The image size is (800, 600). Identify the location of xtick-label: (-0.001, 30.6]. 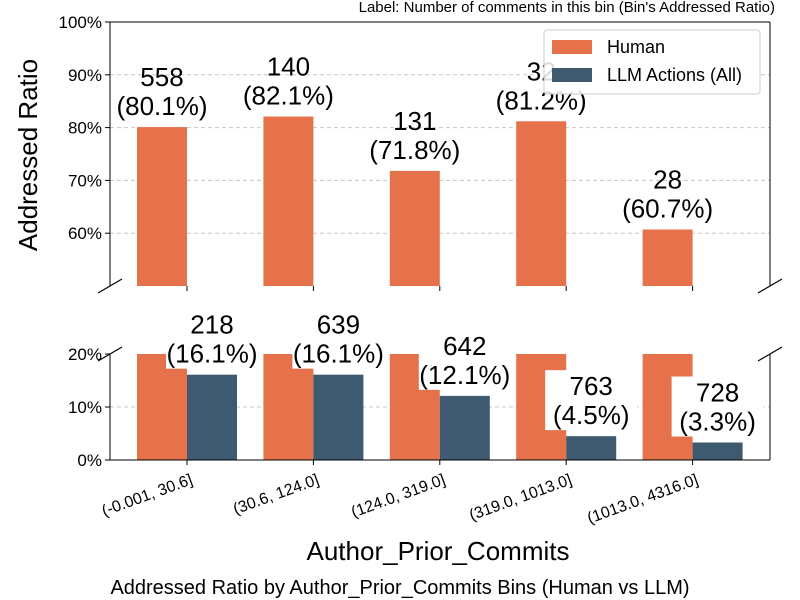
(147, 496).